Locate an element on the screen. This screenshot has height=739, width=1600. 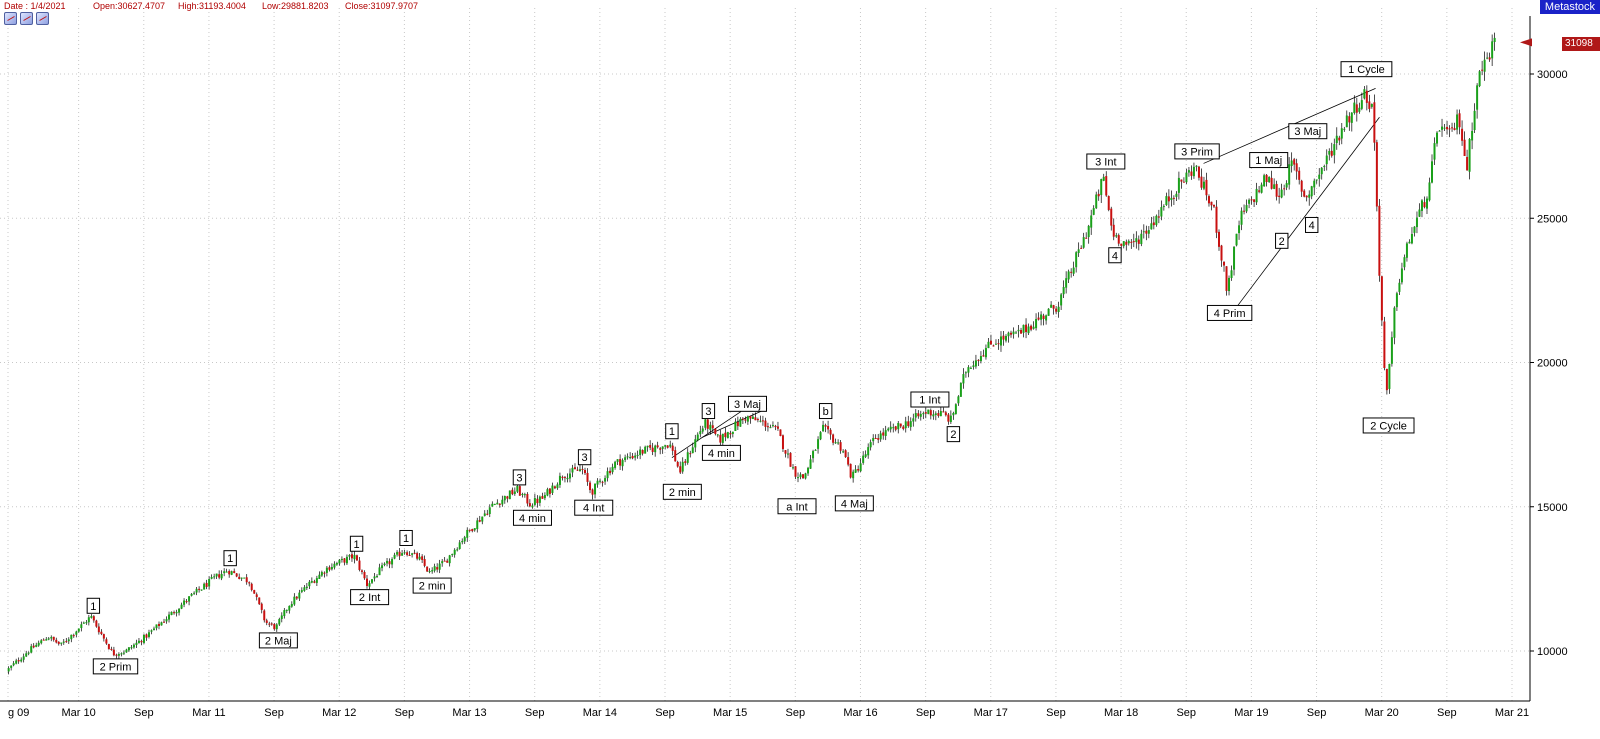
header-date: Date : 1/4/2021 is located at coordinates (35, 6).